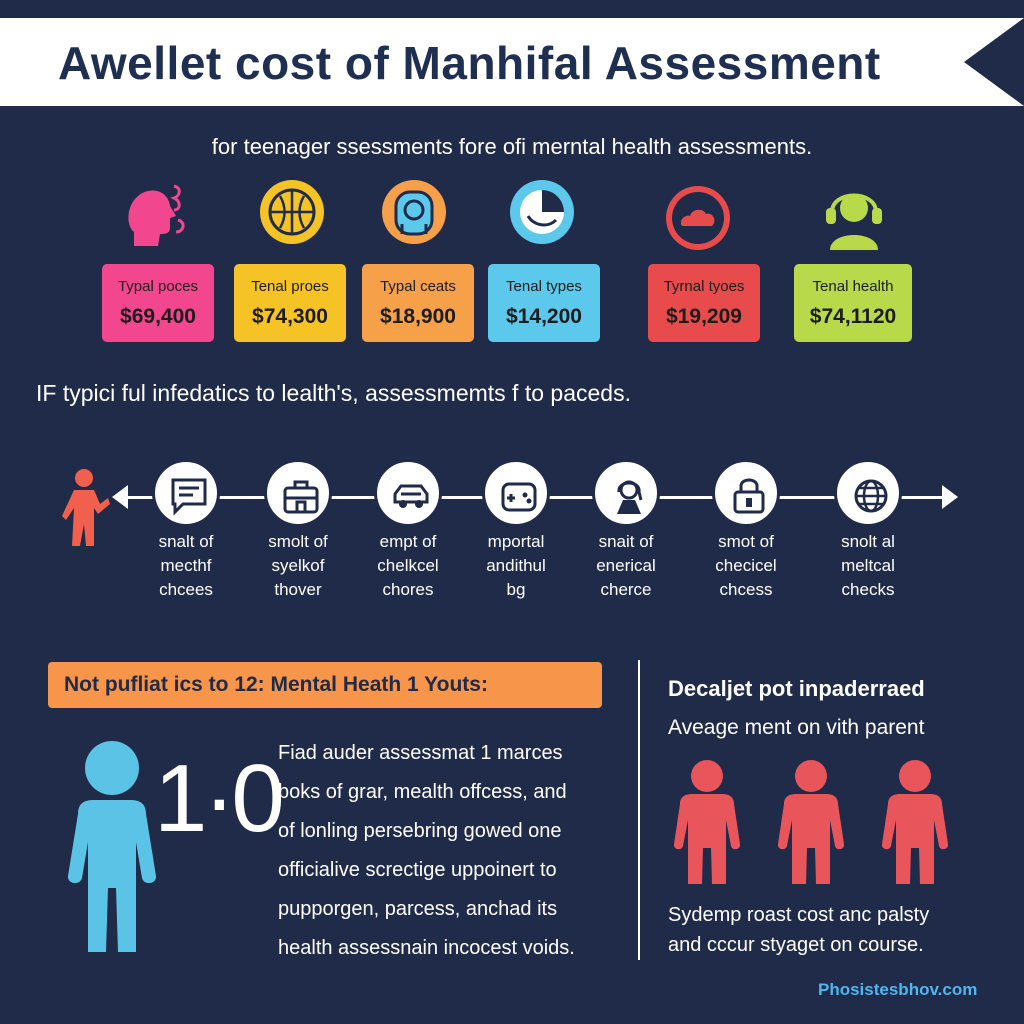  What do you see at coordinates (422, 792) in the screenshot?
I see `paragraph-line: boks of grar, mealth offcess, and` at bounding box center [422, 792].